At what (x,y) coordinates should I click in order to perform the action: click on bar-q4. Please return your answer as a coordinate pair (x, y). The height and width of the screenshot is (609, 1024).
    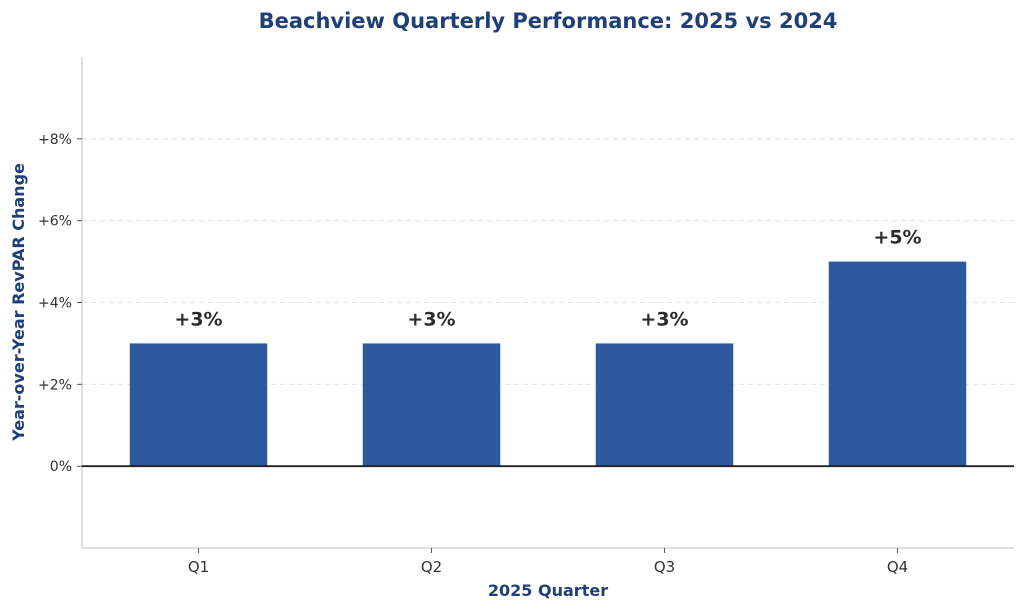
    Looking at the image, I should click on (897, 364).